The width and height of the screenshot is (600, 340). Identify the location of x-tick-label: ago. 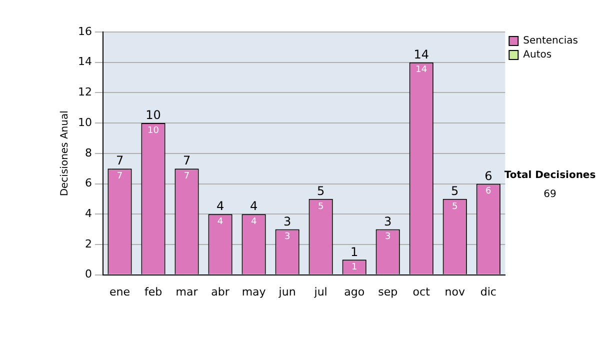
(354, 291).